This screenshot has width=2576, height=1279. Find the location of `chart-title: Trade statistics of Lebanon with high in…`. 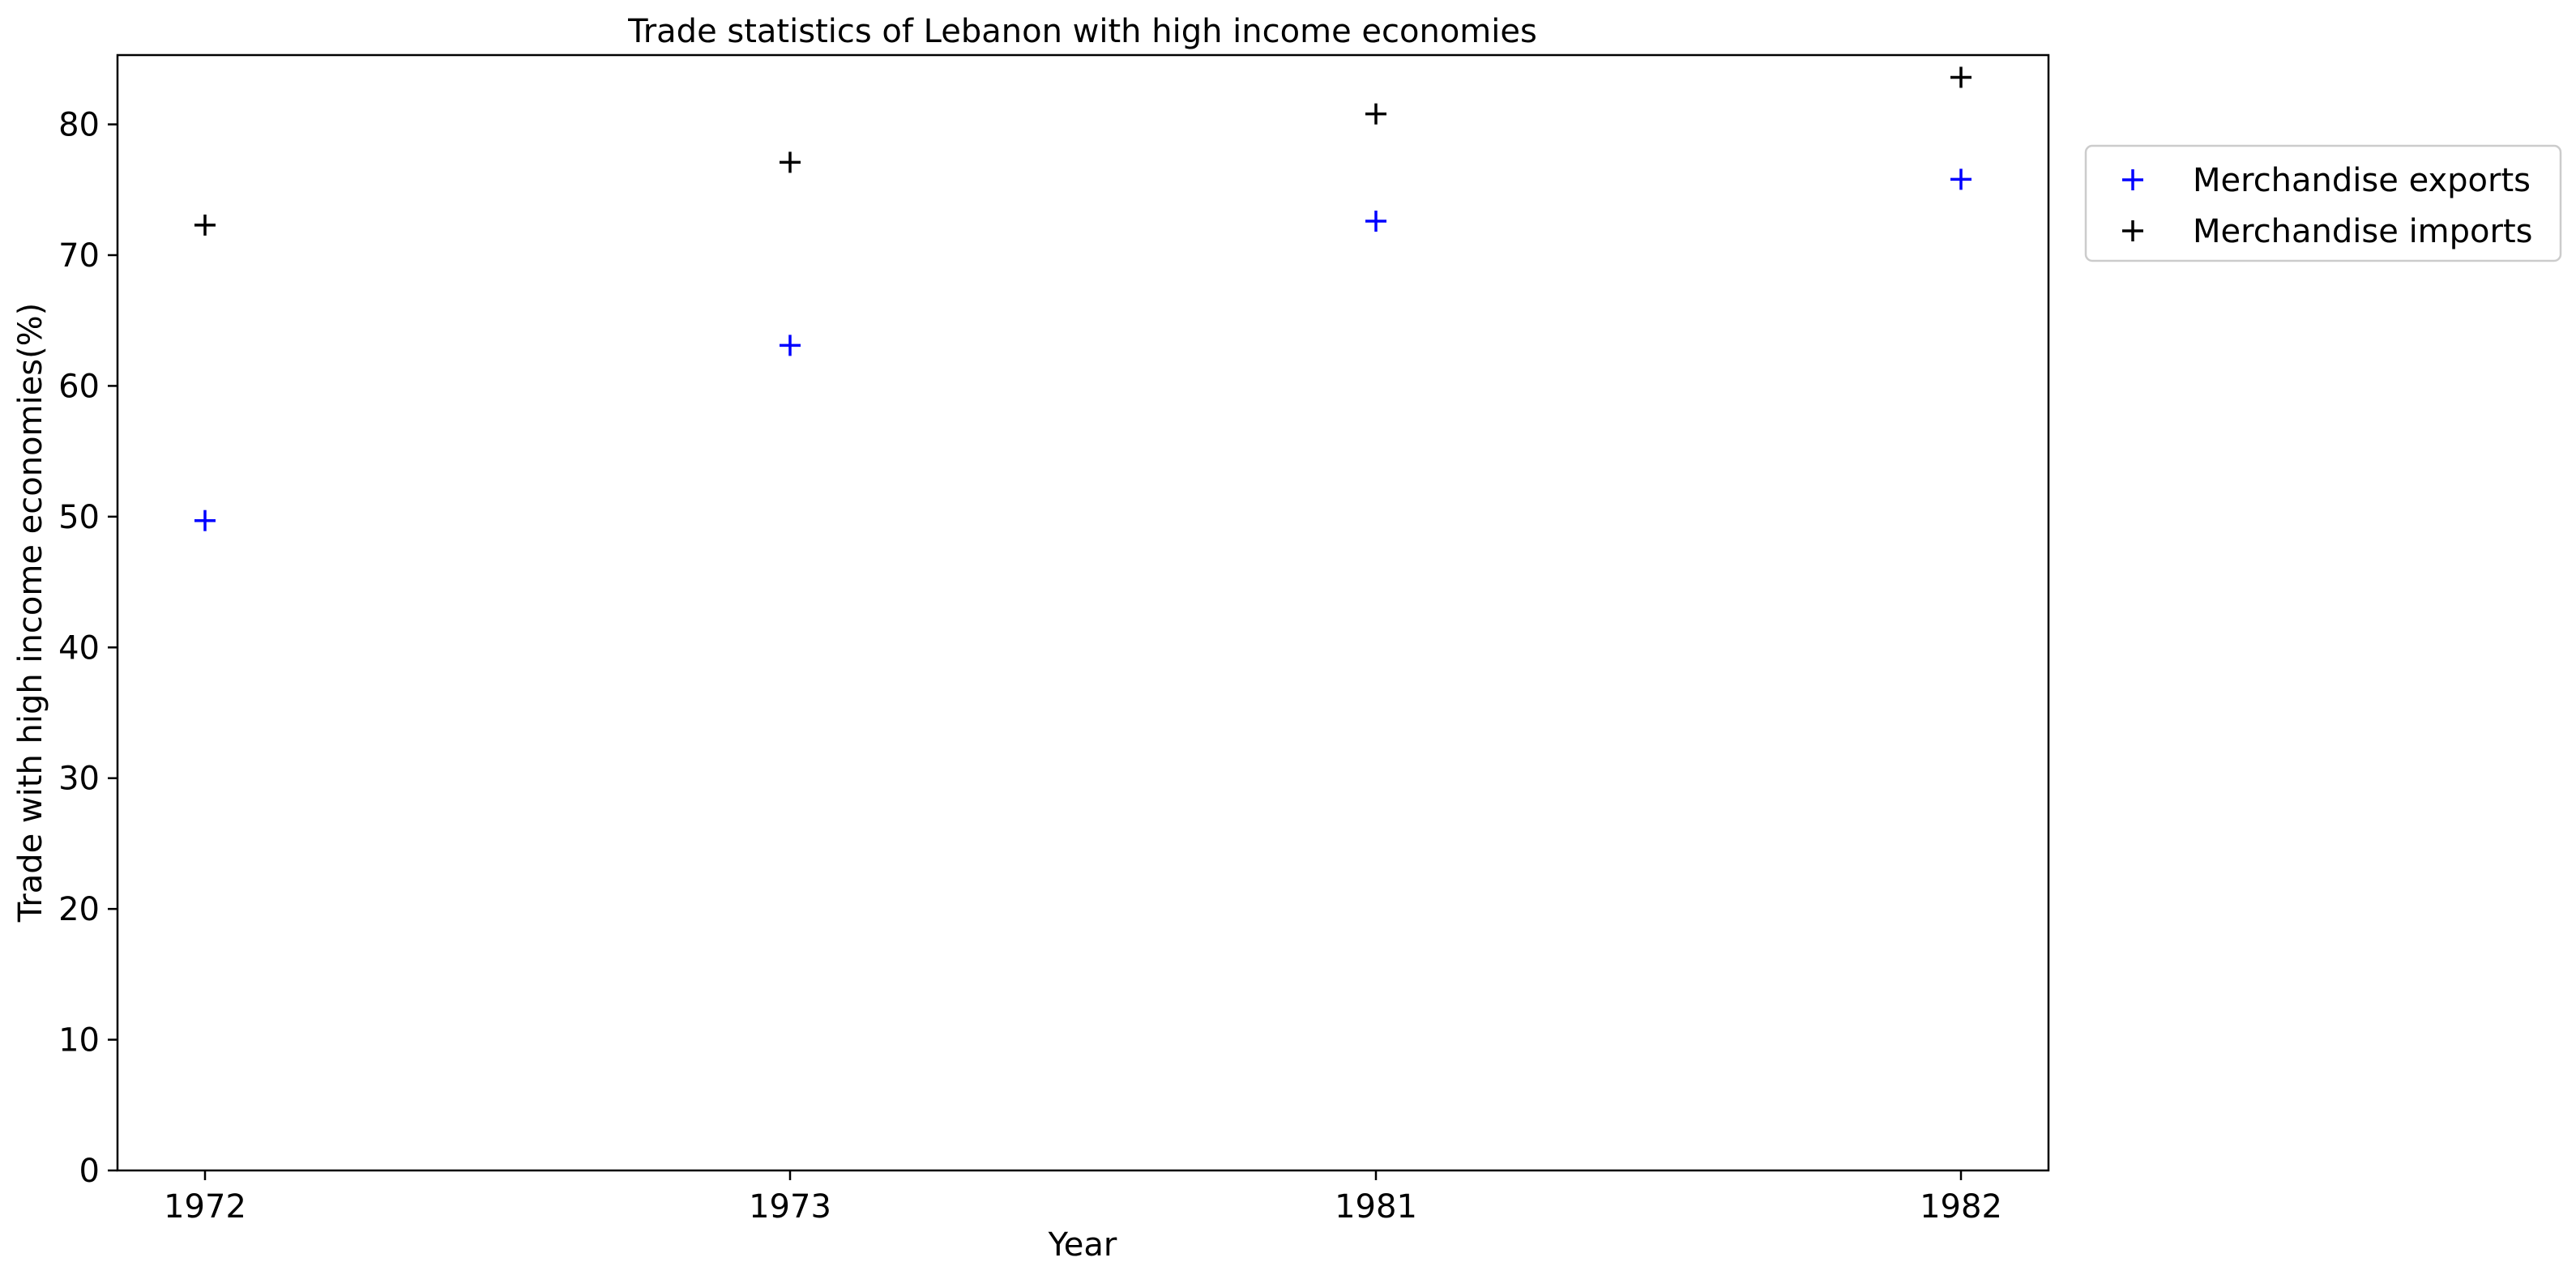

chart-title: Trade statistics of Lebanon with high in… is located at coordinates (1082, 31).